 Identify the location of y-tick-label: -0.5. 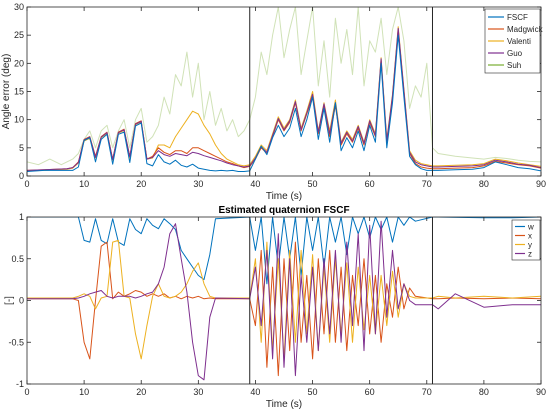
(16, 342).